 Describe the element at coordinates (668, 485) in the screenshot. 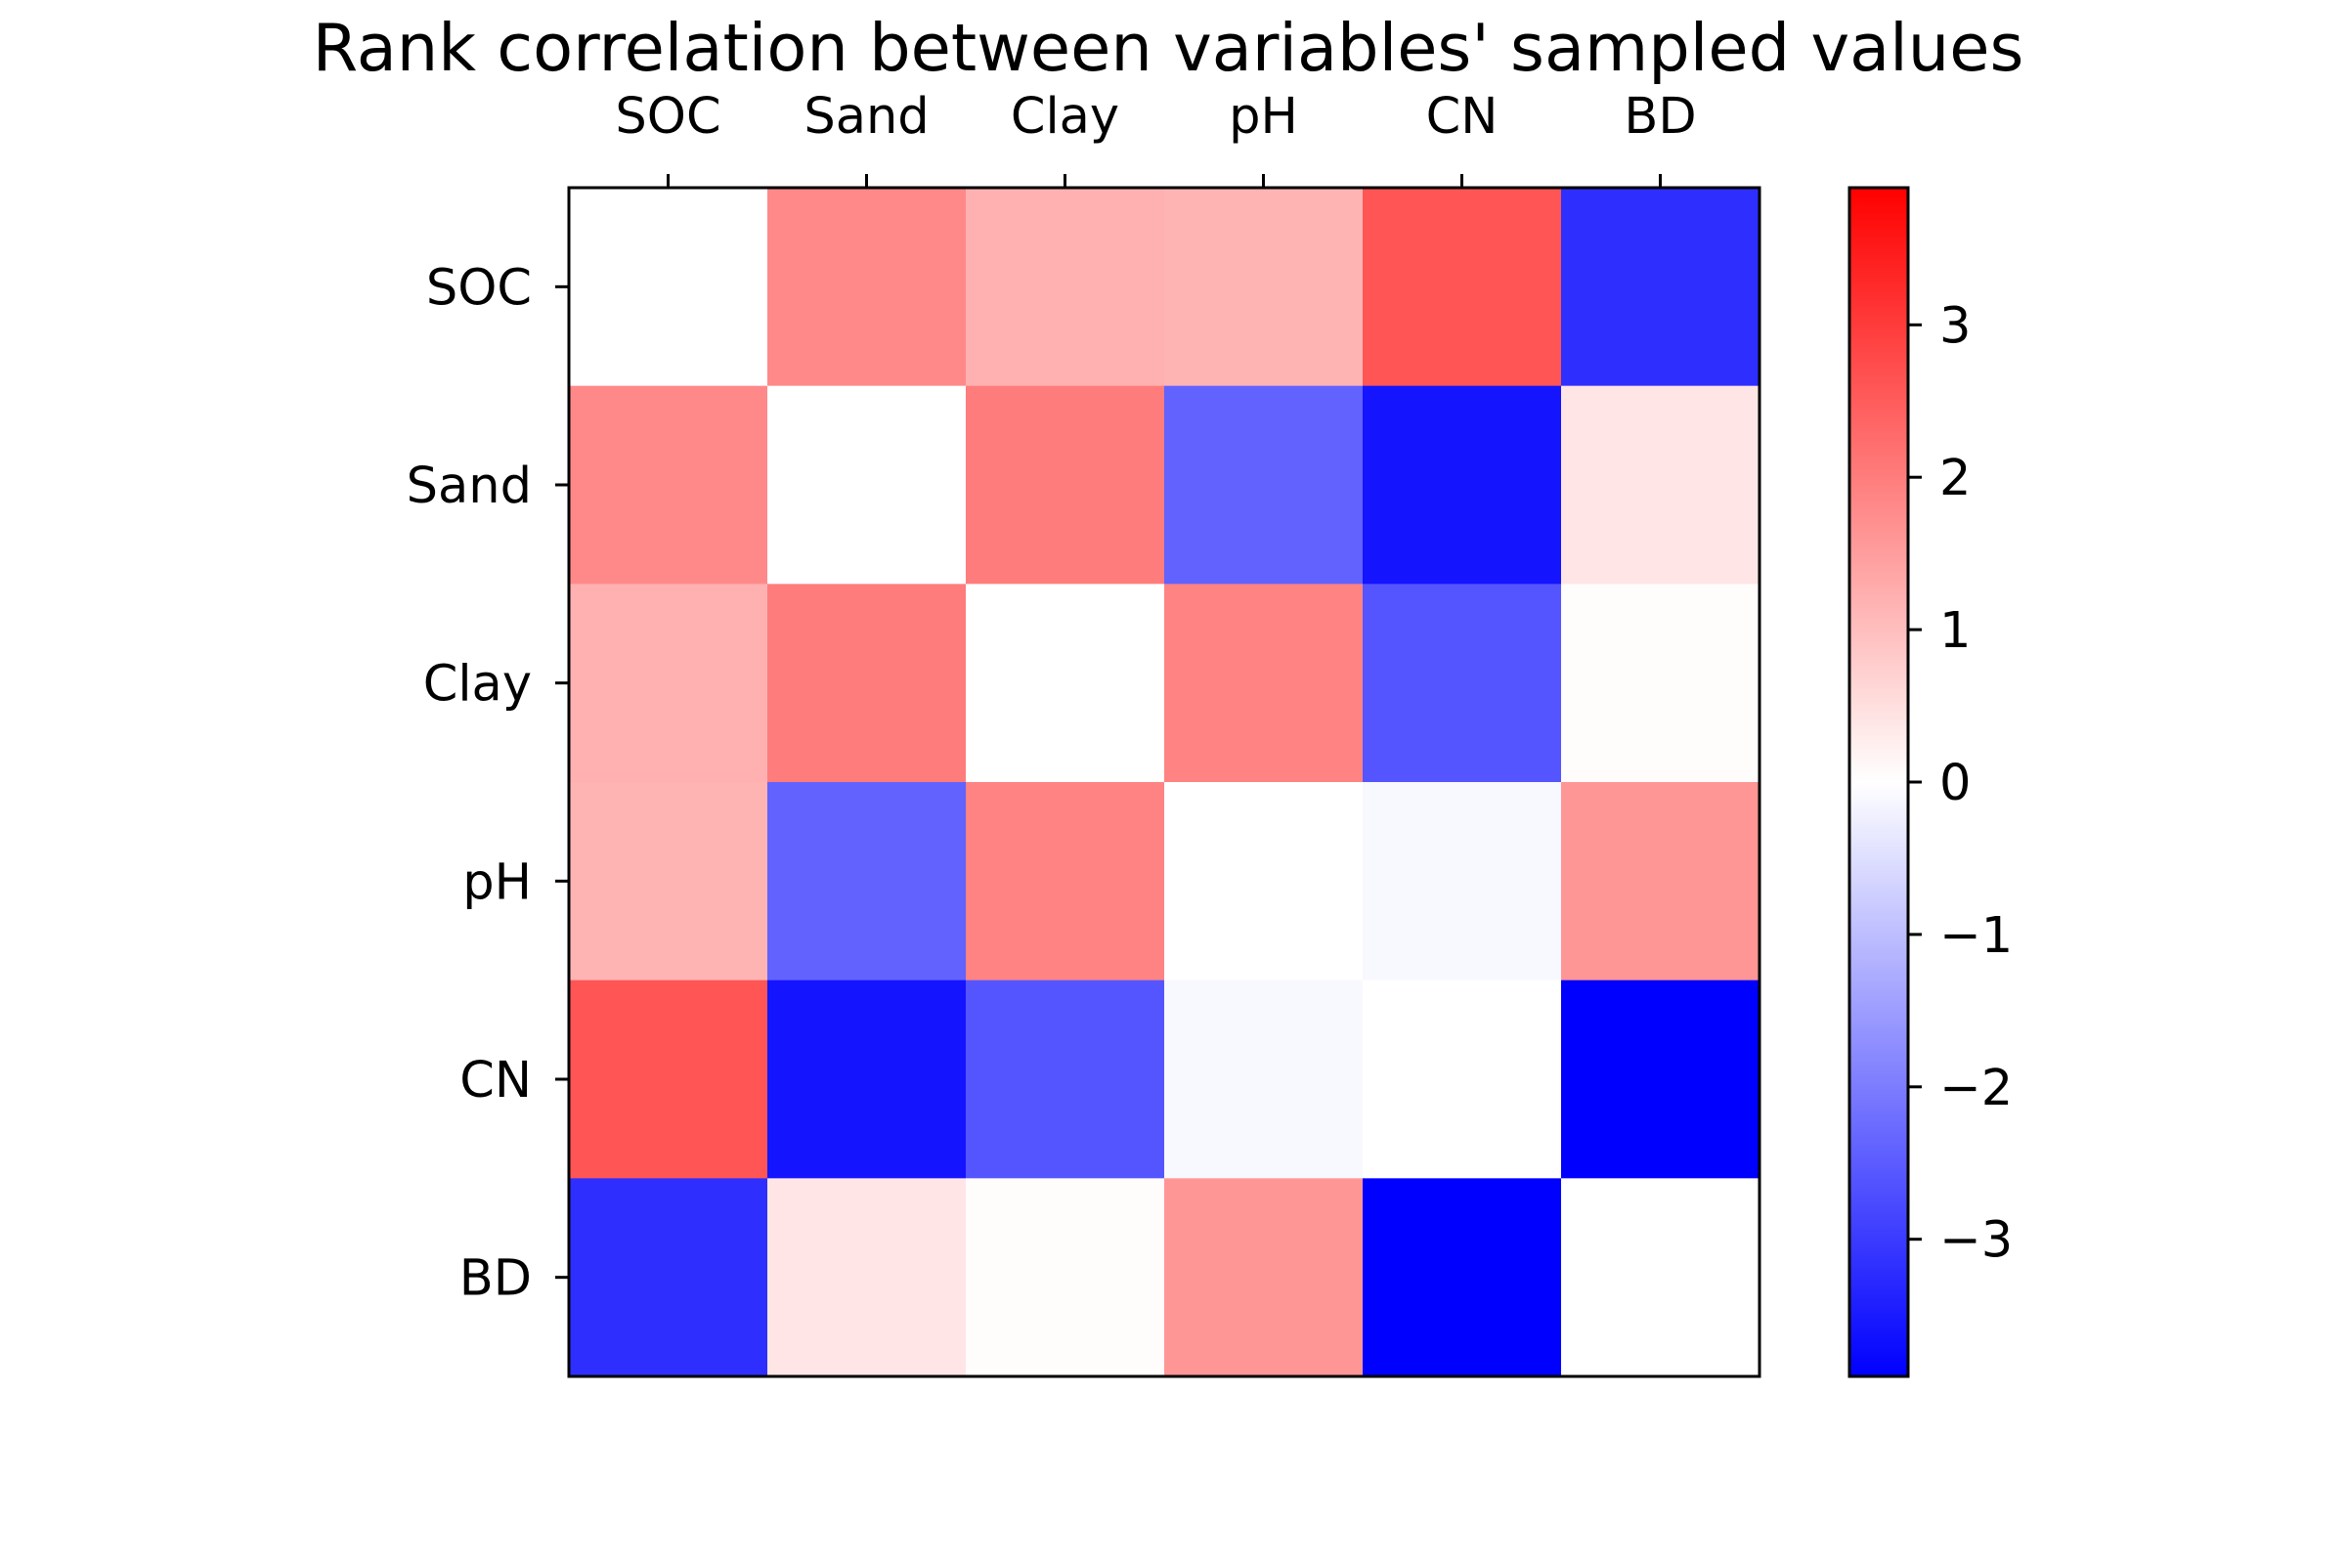

I see `heatmap-cell-sand-soc` at that location.